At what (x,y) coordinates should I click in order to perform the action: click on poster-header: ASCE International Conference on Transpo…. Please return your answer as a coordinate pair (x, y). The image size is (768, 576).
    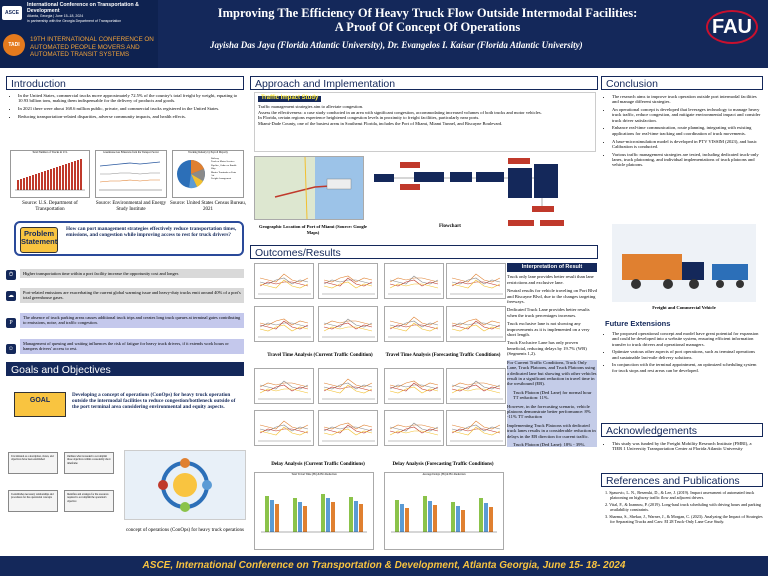
    Looking at the image, I should click on (384, 34).